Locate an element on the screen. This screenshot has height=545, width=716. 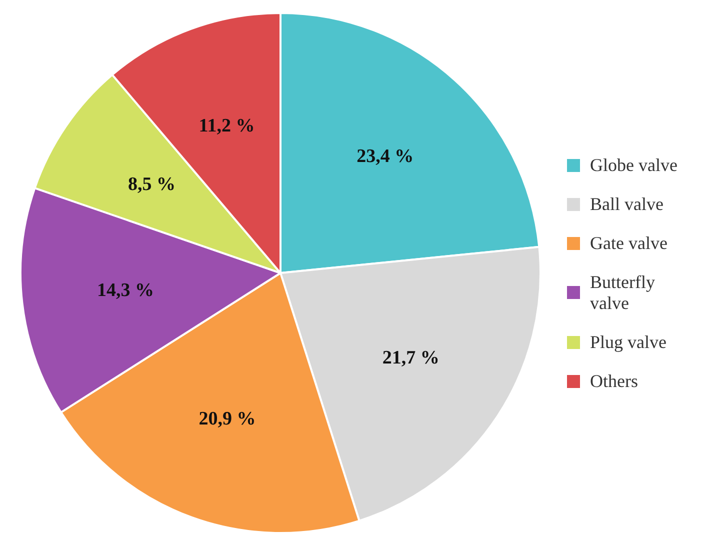
legend-label: Globe valve is located at coordinates (634, 165).